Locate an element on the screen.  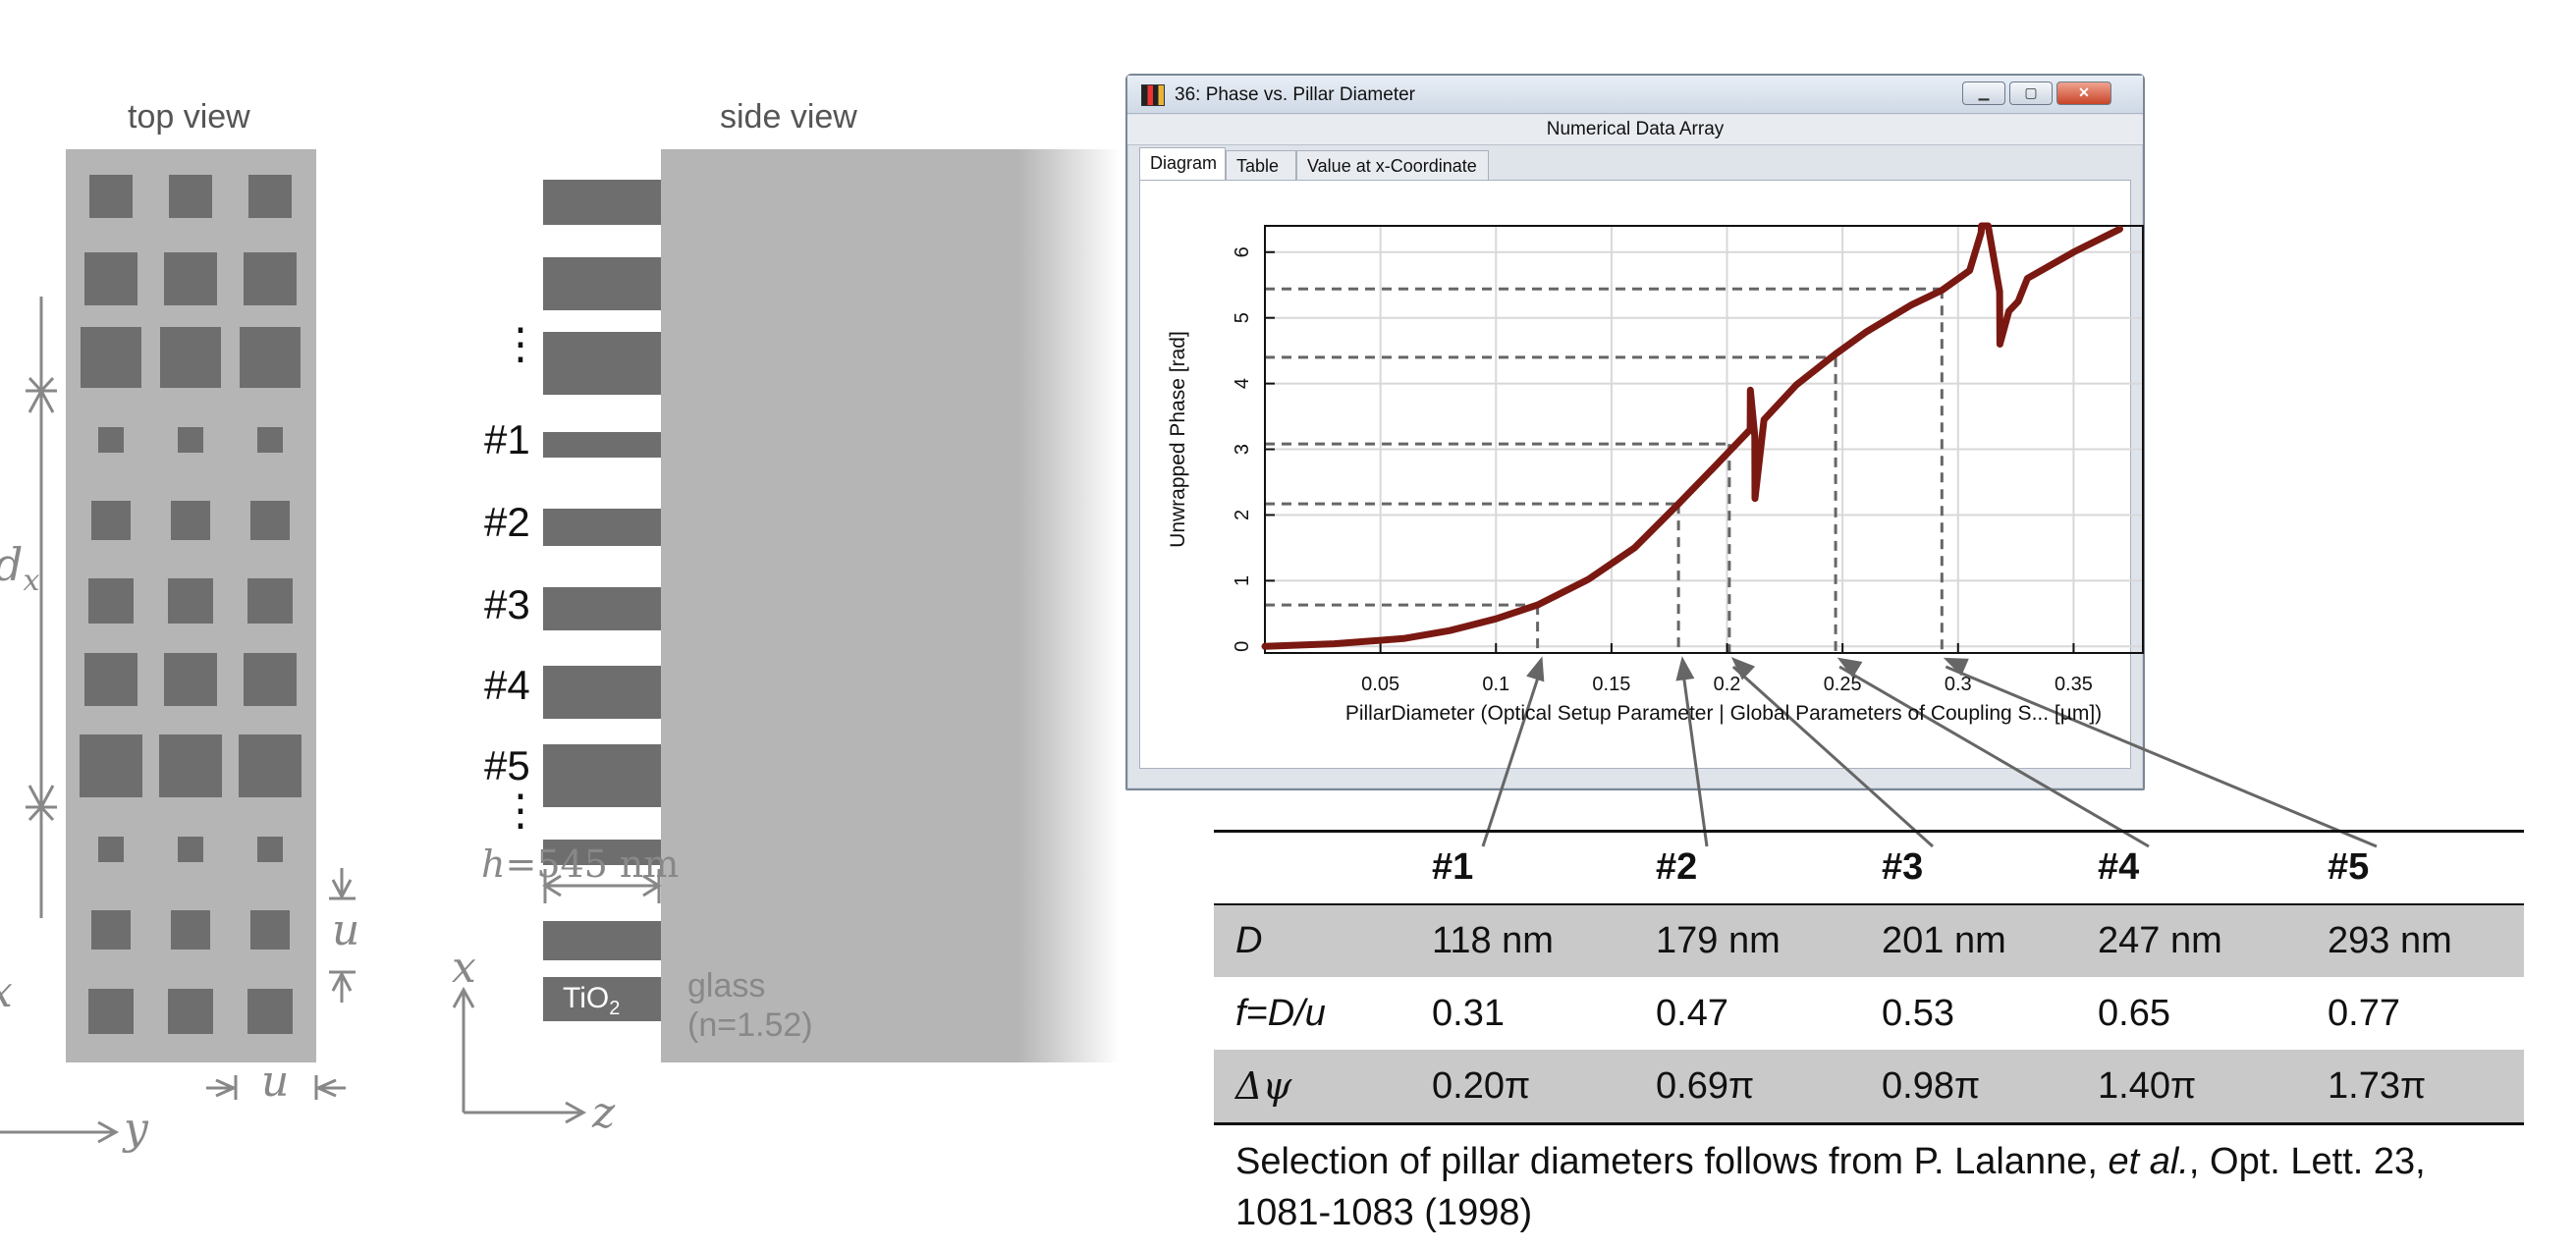
table-header-rule is located at coordinates (1869, 904).